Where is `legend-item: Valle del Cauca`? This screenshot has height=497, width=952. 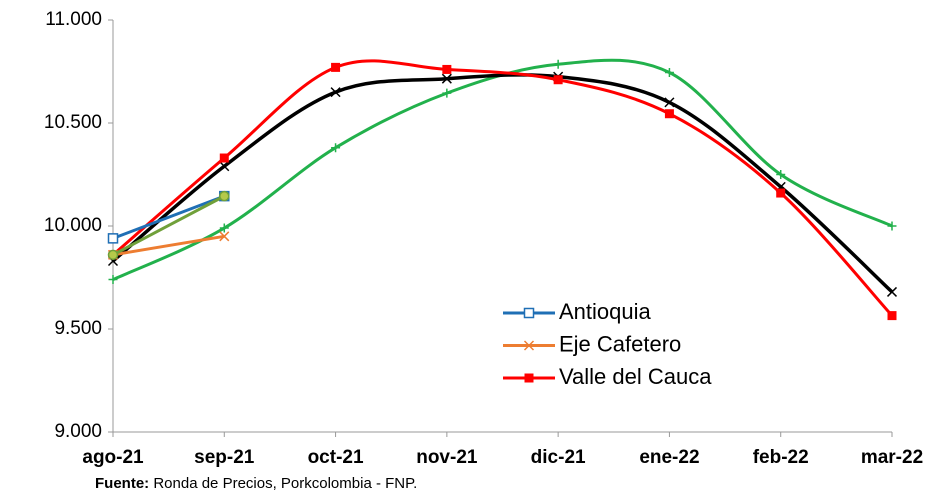 legend-item: Valle del Cauca is located at coordinates (607, 376).